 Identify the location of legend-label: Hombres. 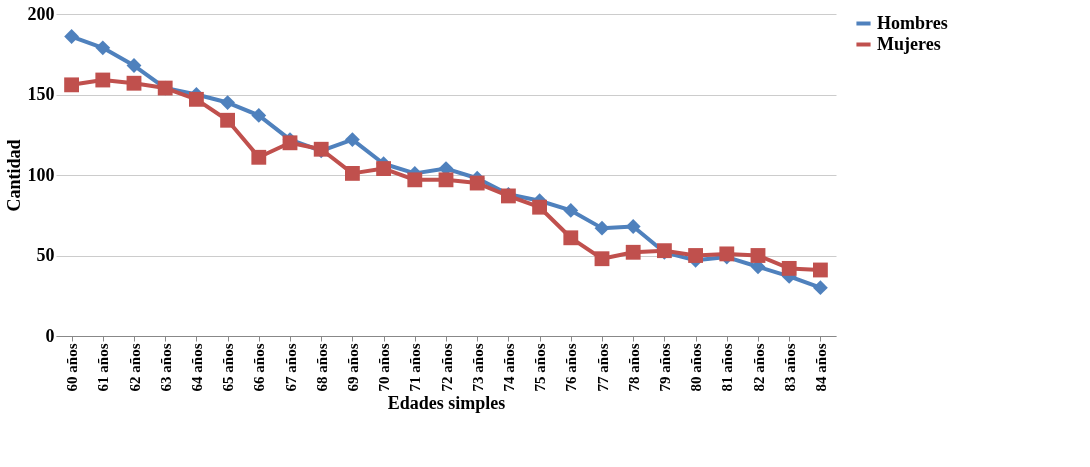
(912, 22).